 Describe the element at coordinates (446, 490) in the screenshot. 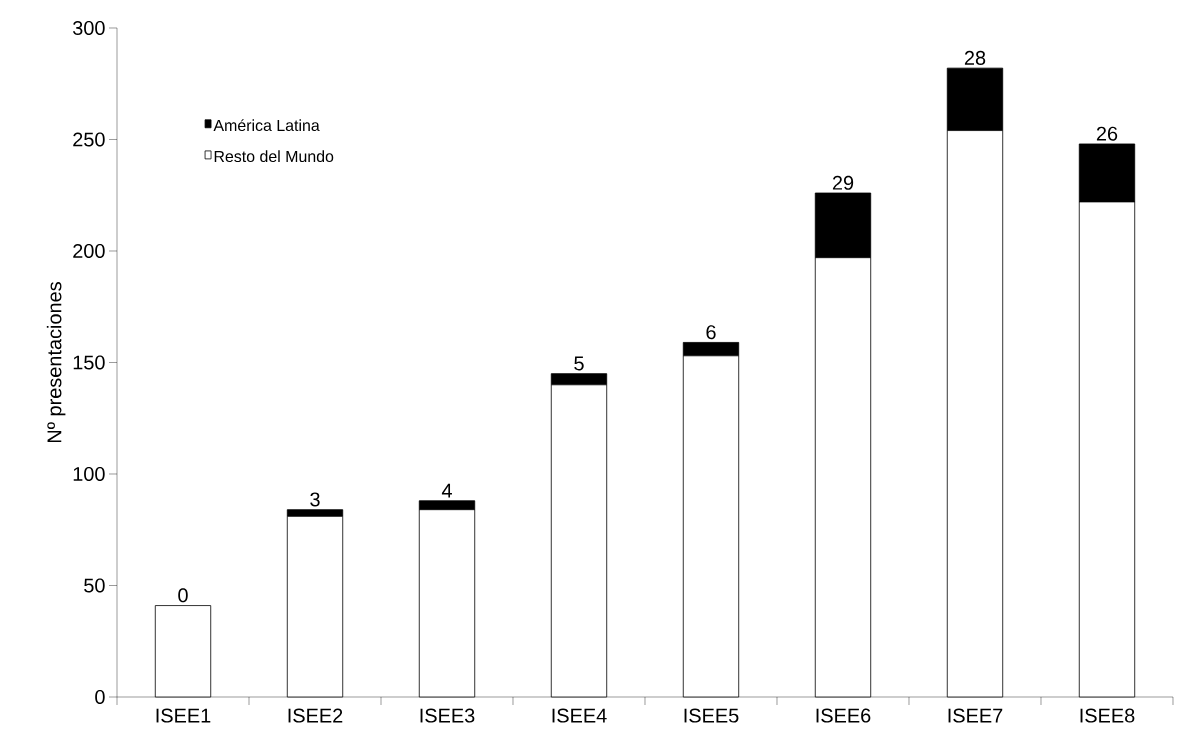

I see `data-label: 4` at that location.